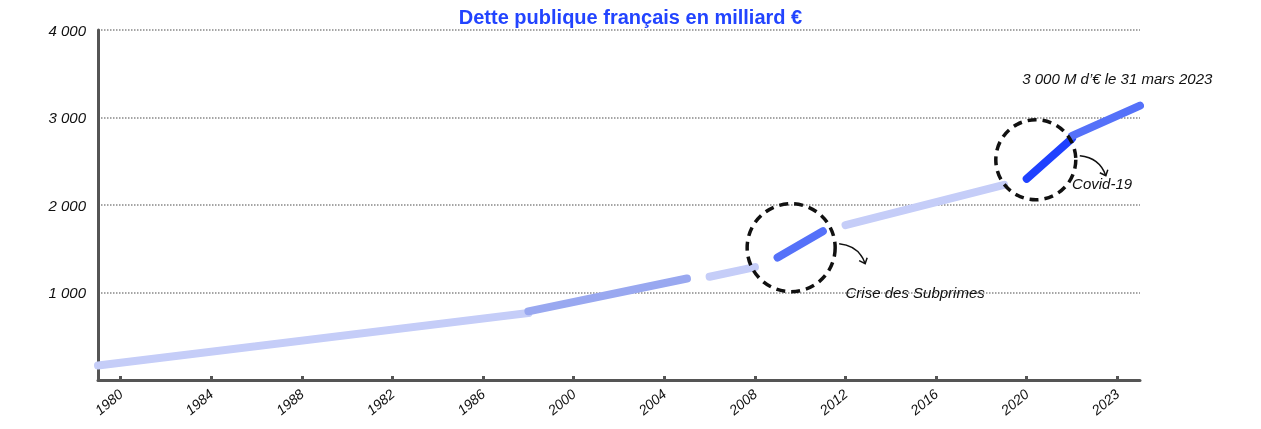  Describe the element at coordinates (67, 205) in the screenshot. I see `y-tick-label: 2 000` at that location.